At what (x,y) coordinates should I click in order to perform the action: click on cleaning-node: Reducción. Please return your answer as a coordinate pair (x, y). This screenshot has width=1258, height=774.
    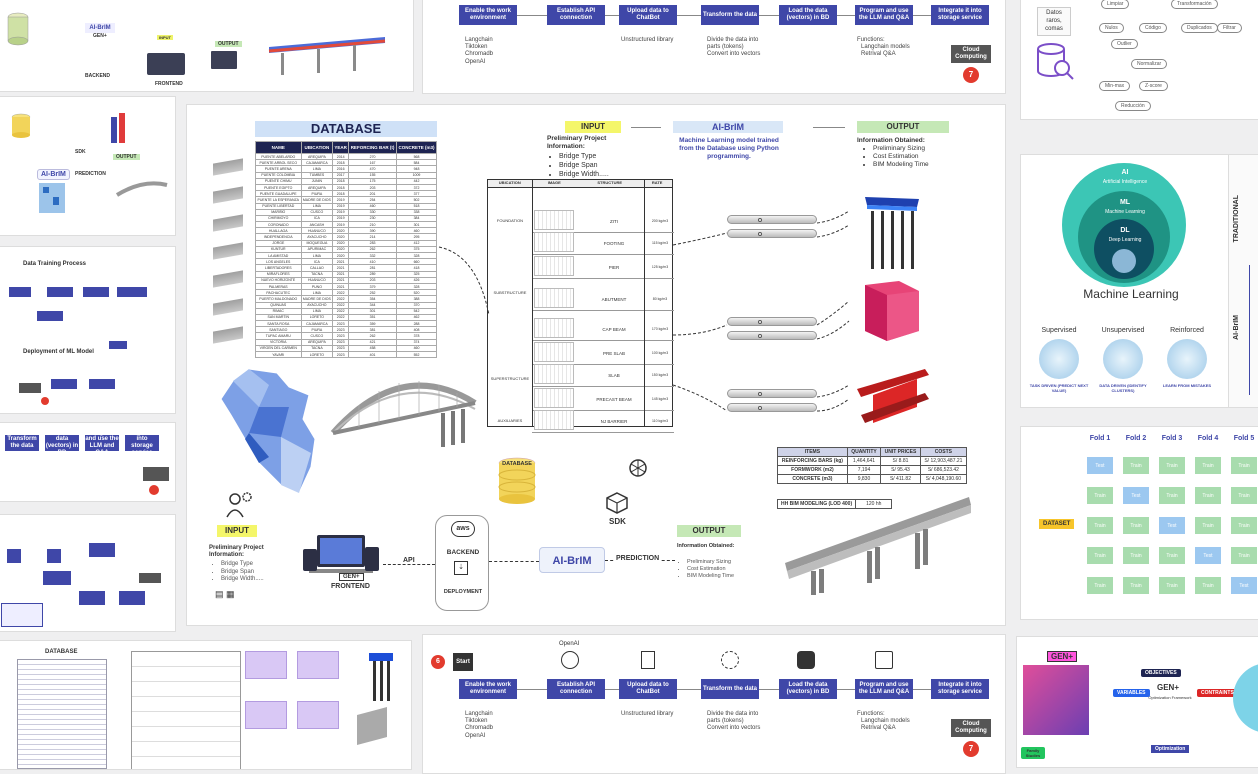
    Looking at the image, I should click on (1133, 106).